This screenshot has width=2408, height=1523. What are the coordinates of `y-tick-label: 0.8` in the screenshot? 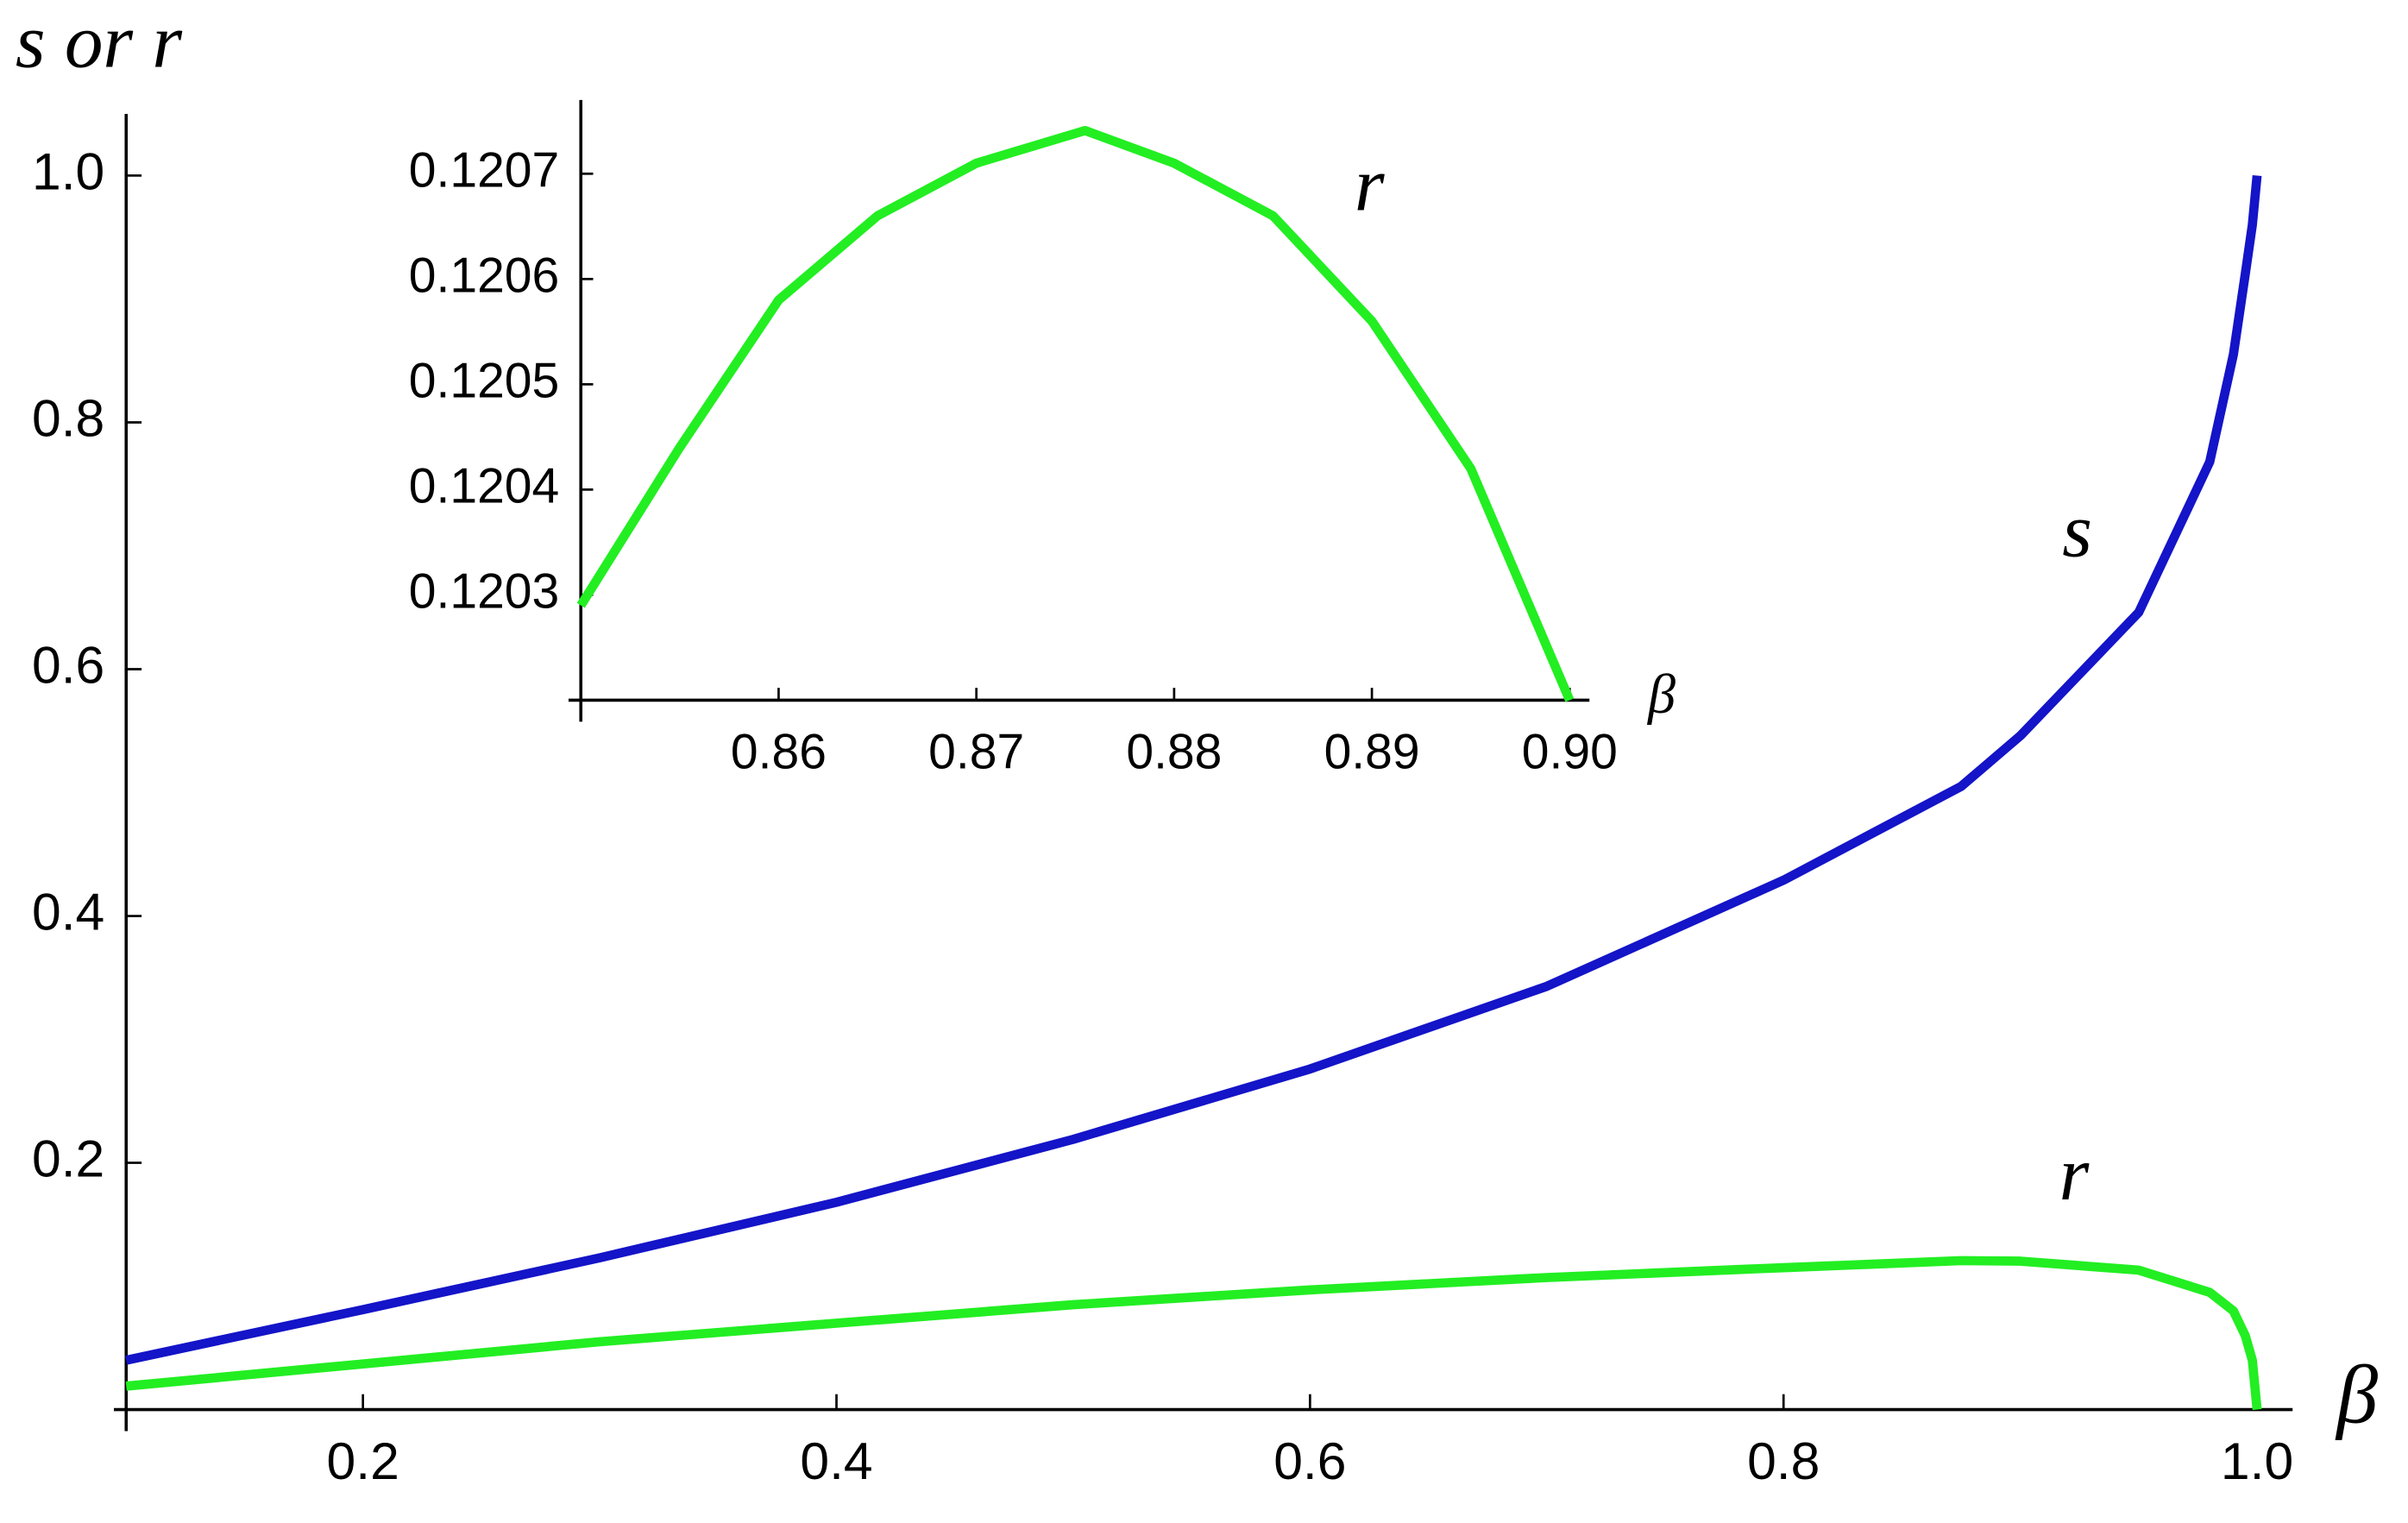 It's located at (68, 418).